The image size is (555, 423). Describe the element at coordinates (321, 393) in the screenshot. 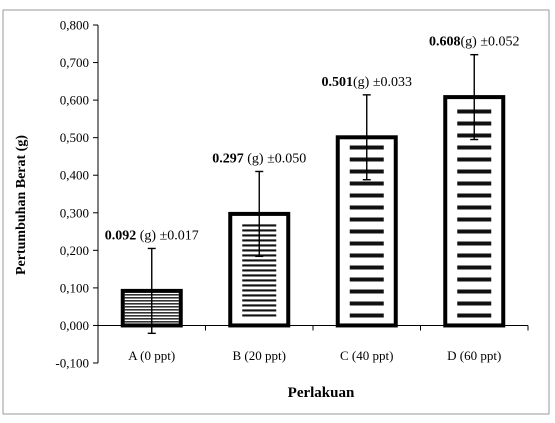

I see `x-axis-title: Perlakuan` at that location.